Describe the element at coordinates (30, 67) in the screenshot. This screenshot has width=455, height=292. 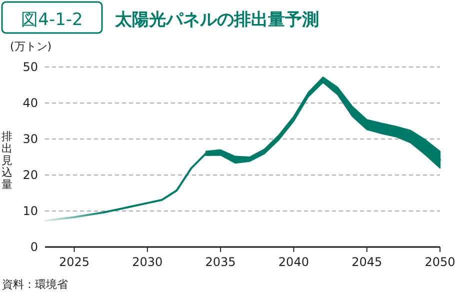
I see `y-tick-label: 50` at that location.